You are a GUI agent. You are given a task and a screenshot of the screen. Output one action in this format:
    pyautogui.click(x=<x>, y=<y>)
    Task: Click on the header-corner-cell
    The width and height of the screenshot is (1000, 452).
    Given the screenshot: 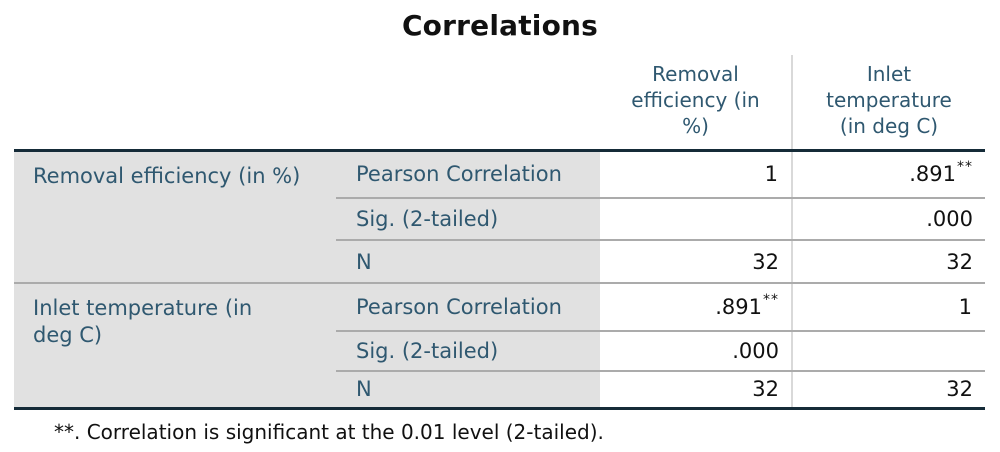 What is the action you would take?
    pyautogui.click(x=307, y=102)
    